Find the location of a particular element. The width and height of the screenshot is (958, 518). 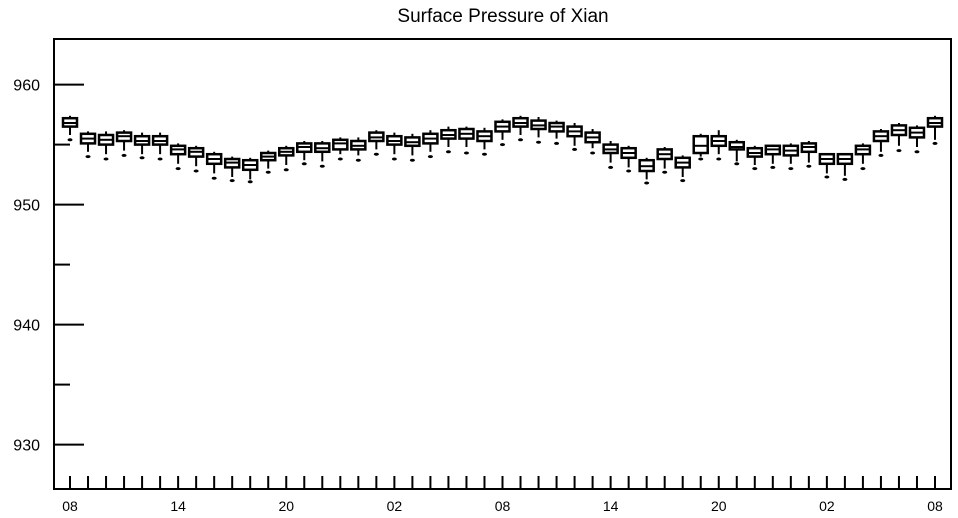

box-series is located at coordinates (502, 150).